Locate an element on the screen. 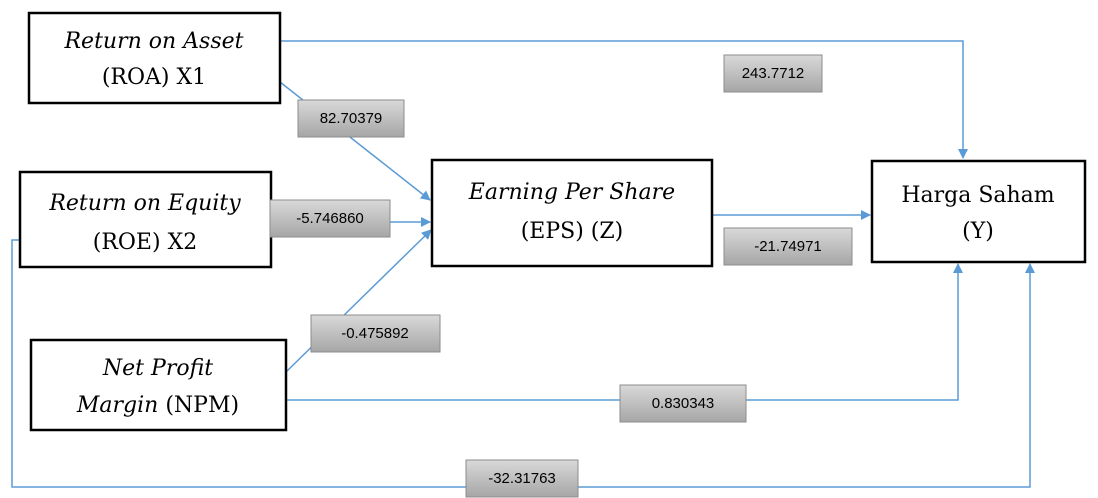 This screenshot has width=1098, height=498. coef-label: 82.70379 is located at coordinates (351, 118).